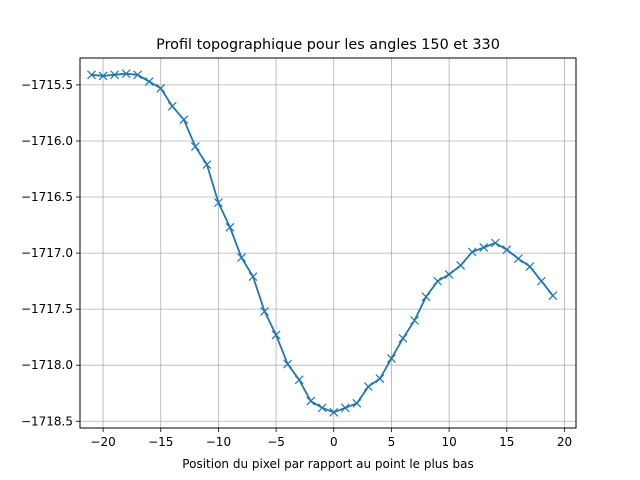 The width and height of the screenshot is (640, 480). Describe the element at coordinates (218, 442) in the screenshot. I see `x-tick-label: −10` at that location.